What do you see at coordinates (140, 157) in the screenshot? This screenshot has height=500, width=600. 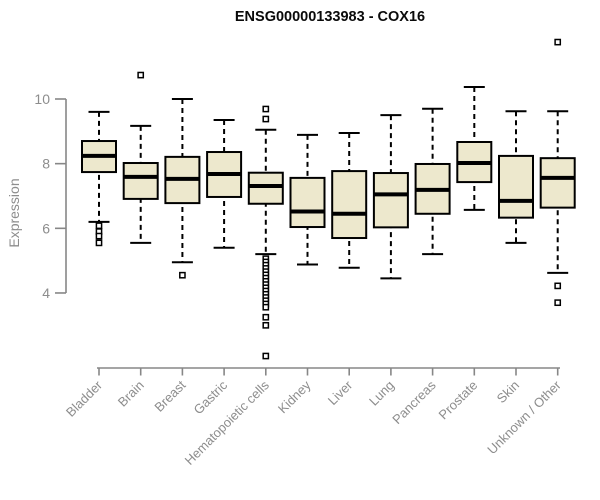 I see `boxplot-brain` at bounding box center [140, 157].